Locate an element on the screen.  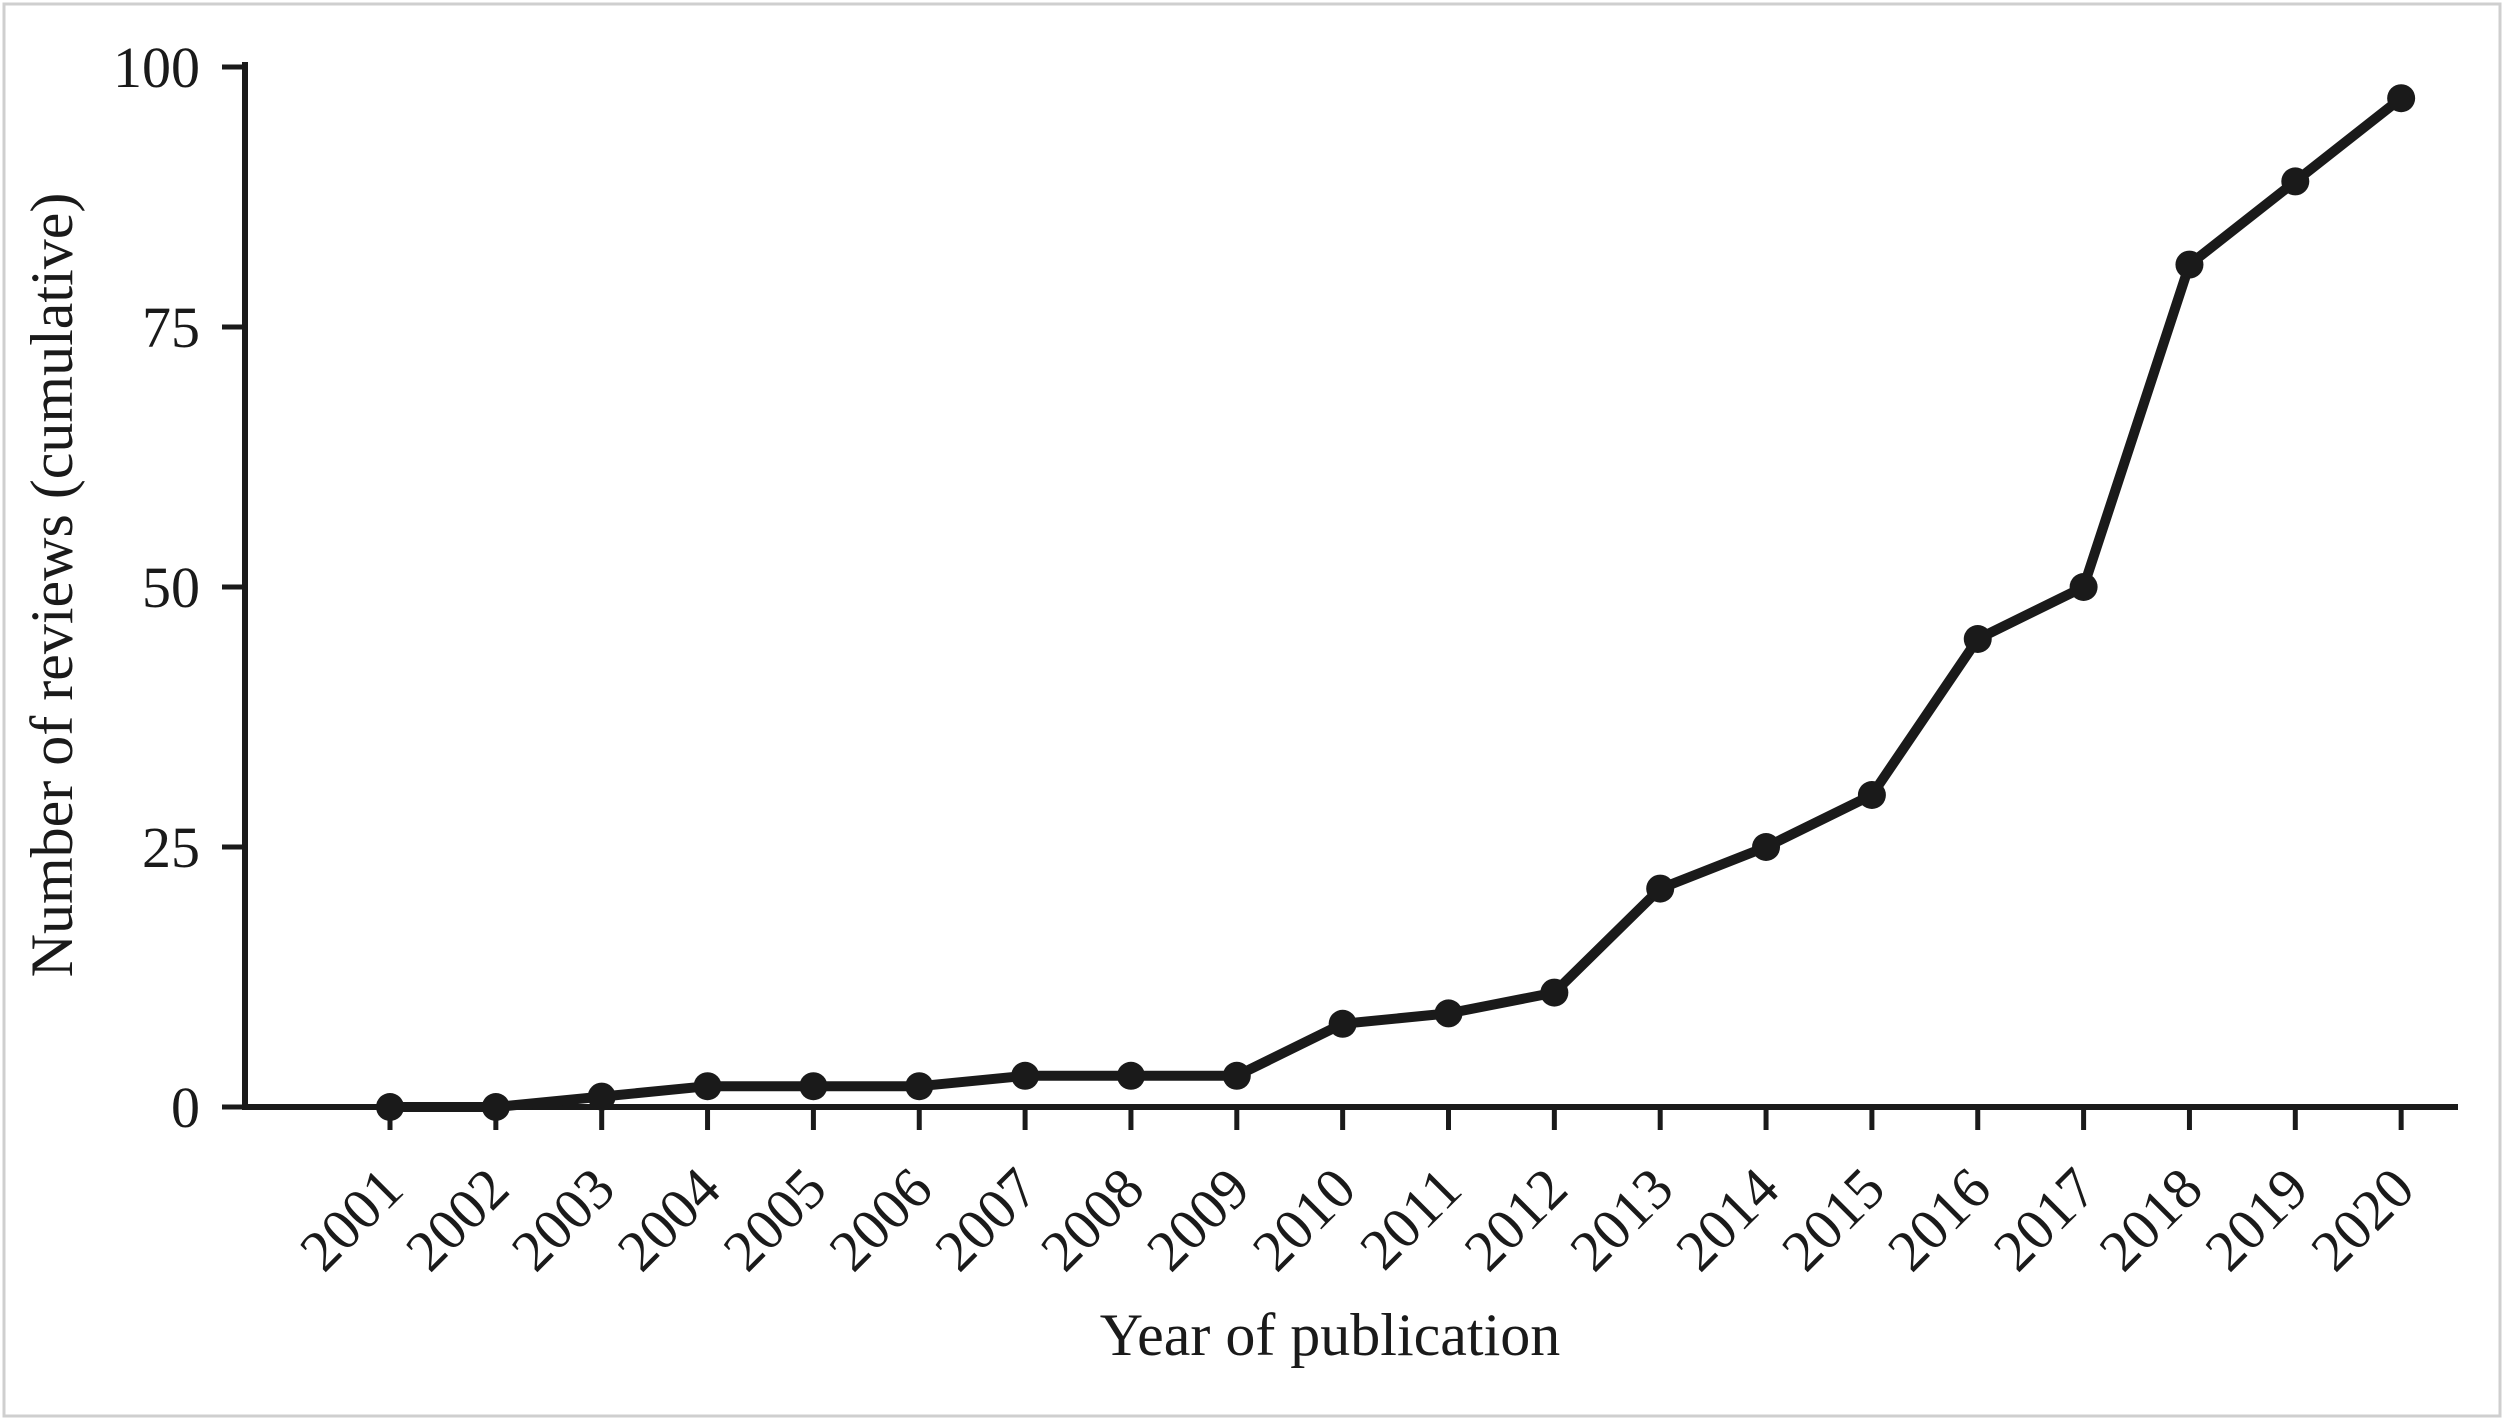
data-point-2015 is located at coordinates (1871, 795).